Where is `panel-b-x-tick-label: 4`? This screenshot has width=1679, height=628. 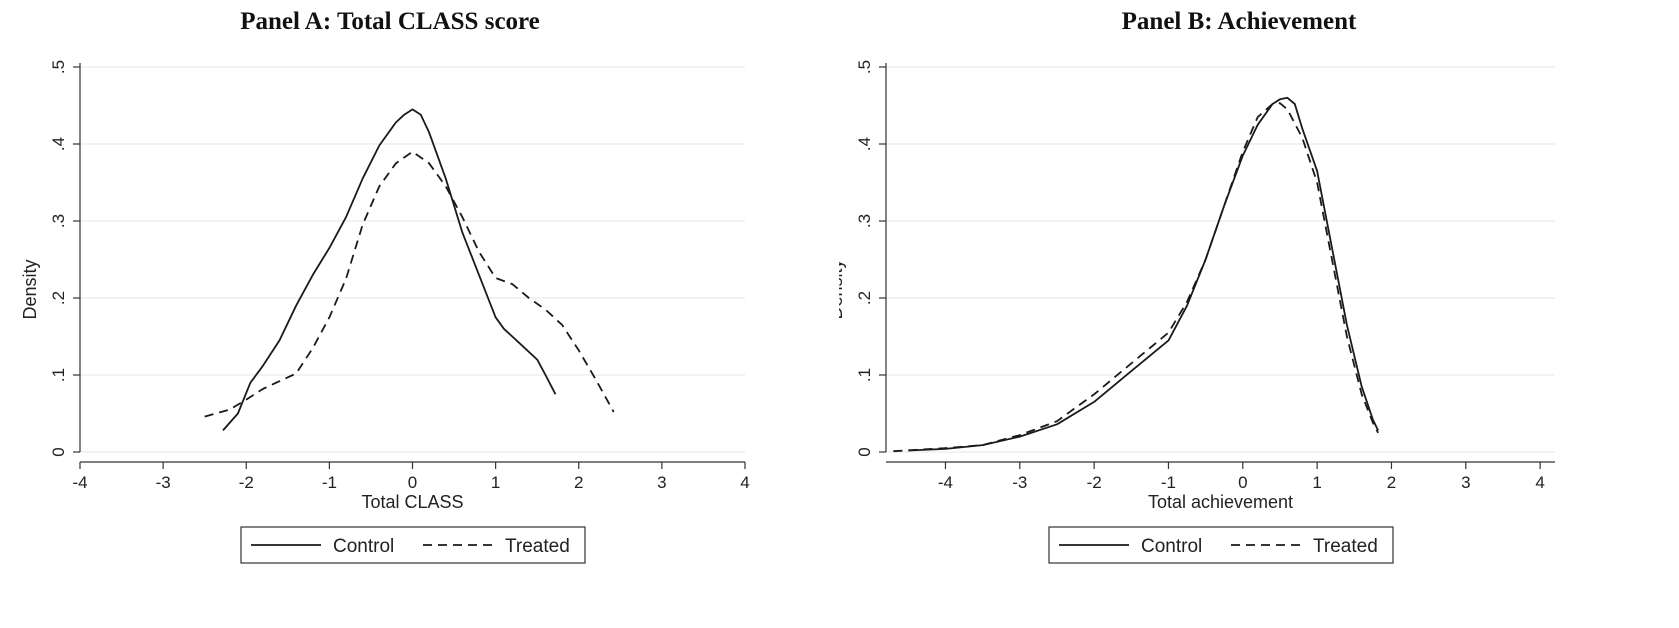
panel-b-x-tick-label: 4 is located at coordinates (1539, 482).